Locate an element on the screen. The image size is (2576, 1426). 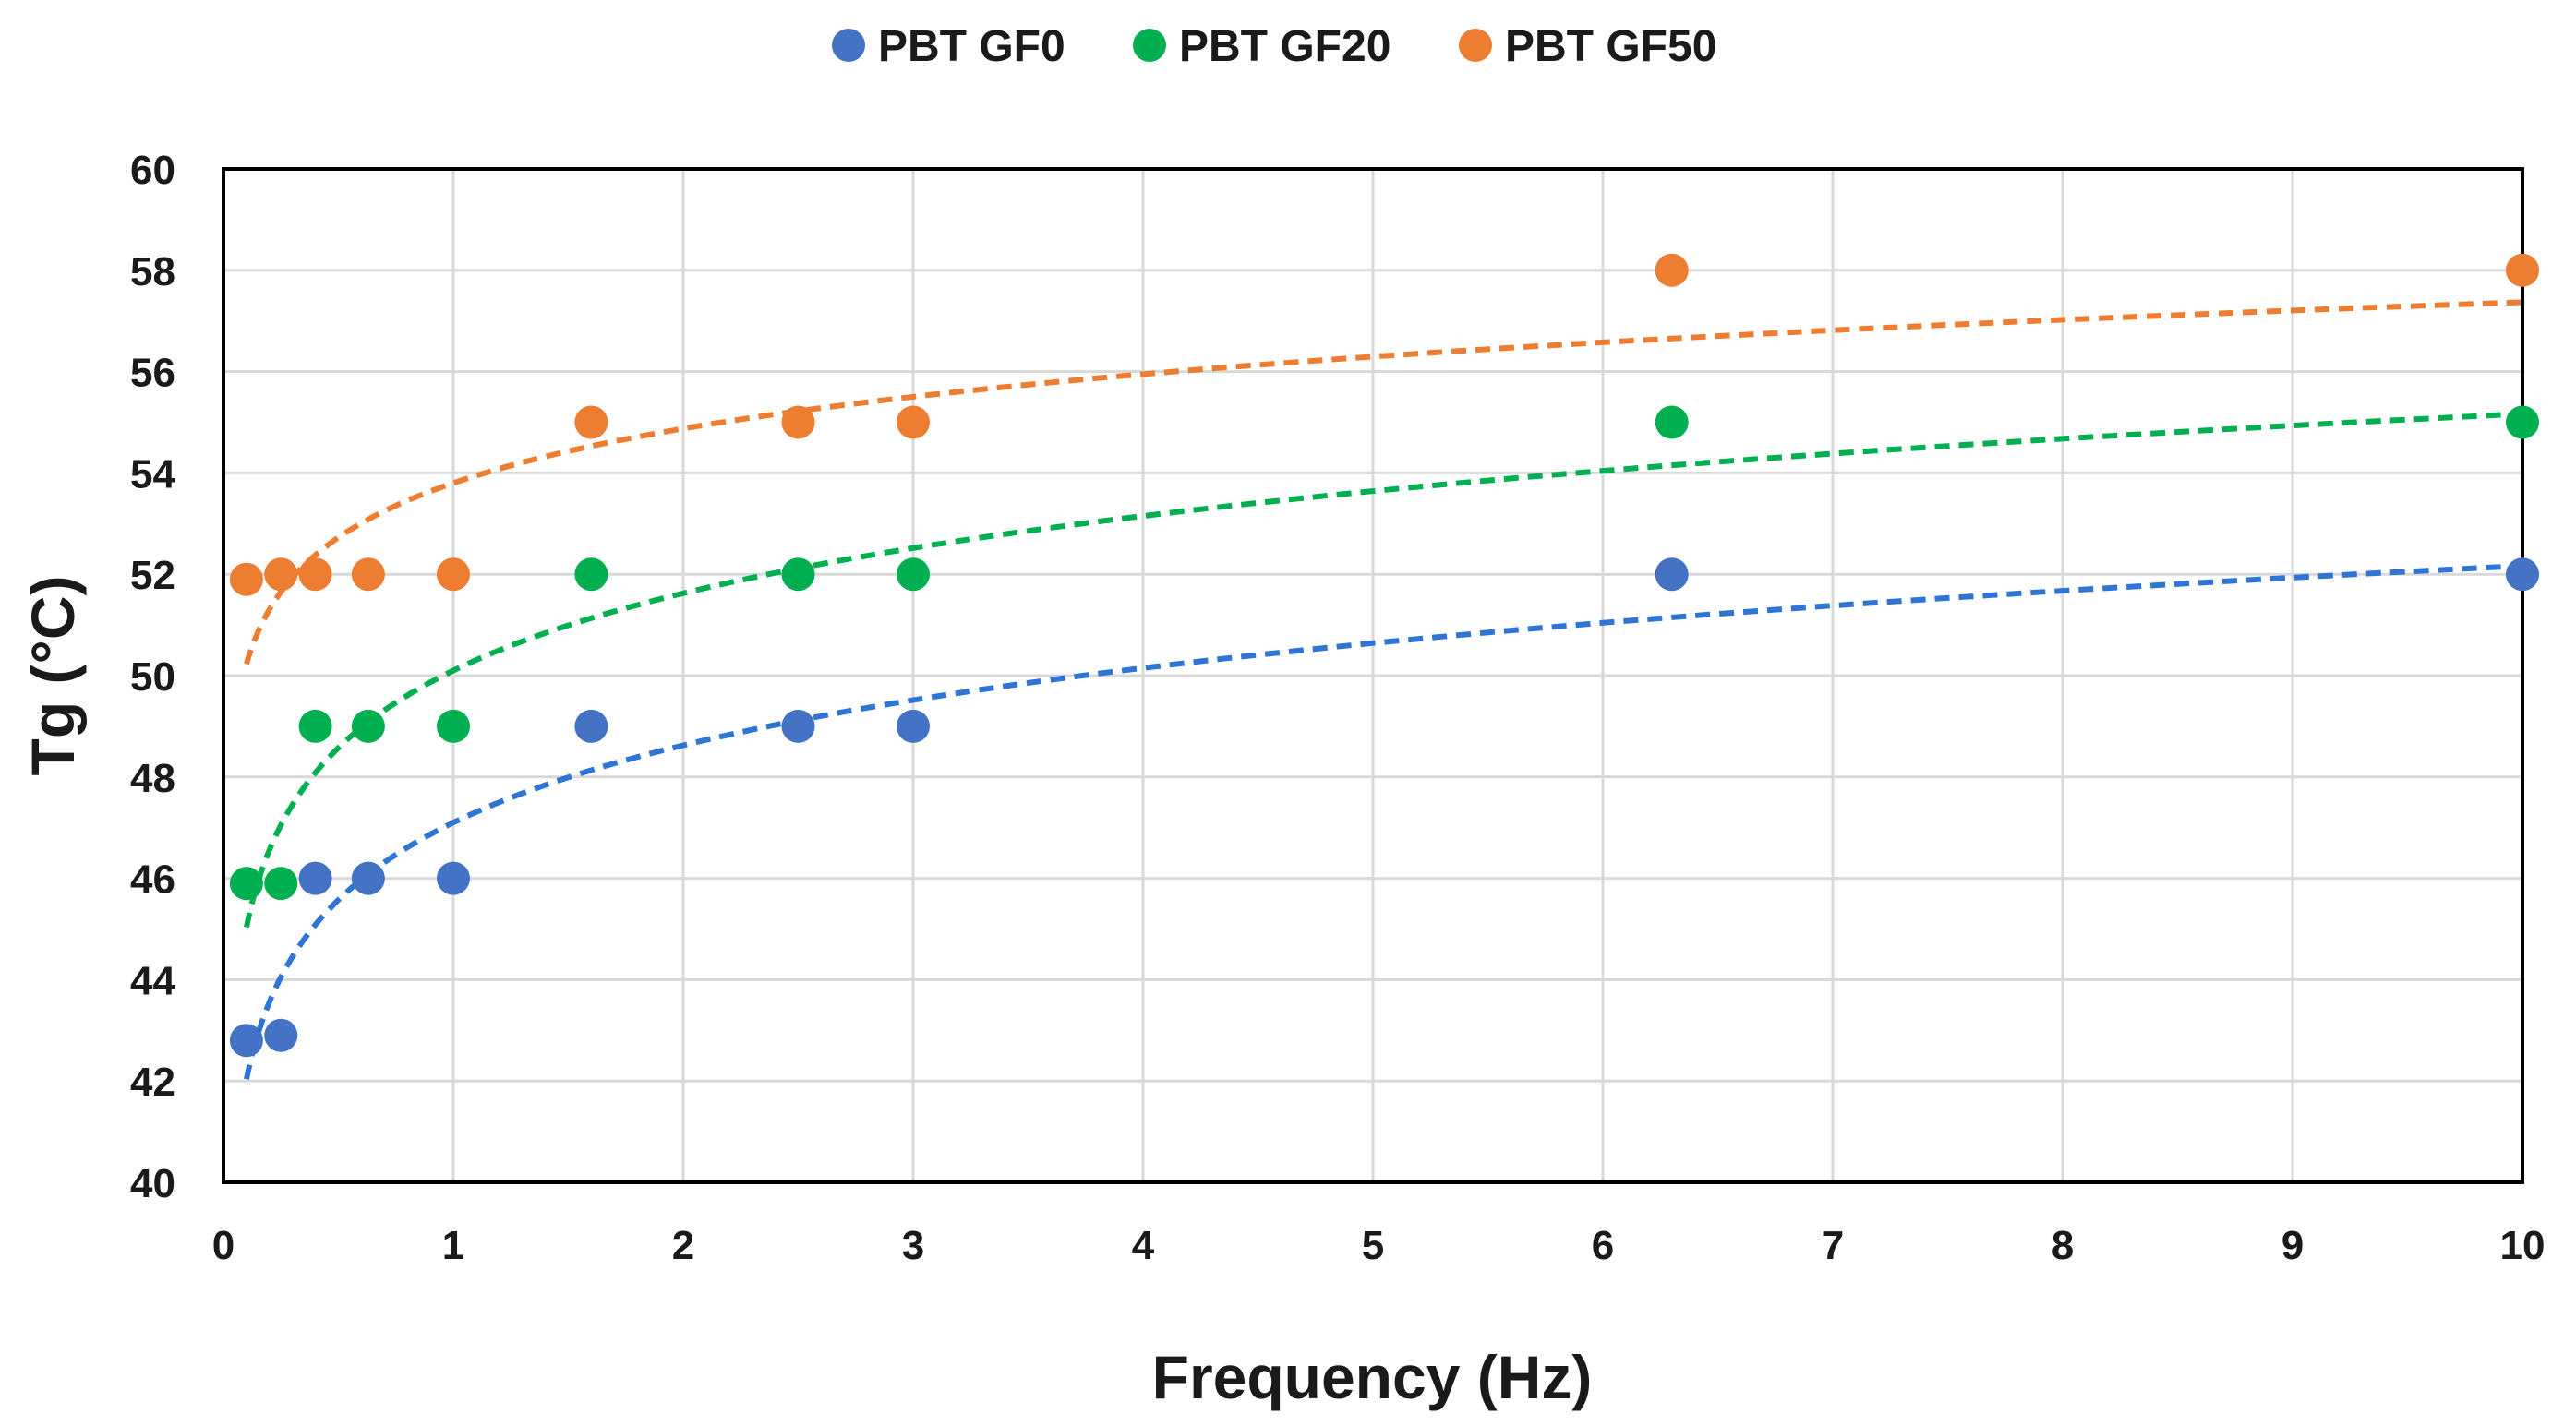
legend-item-gf20: PBT GF20 is located at coordinates (1261, 46).